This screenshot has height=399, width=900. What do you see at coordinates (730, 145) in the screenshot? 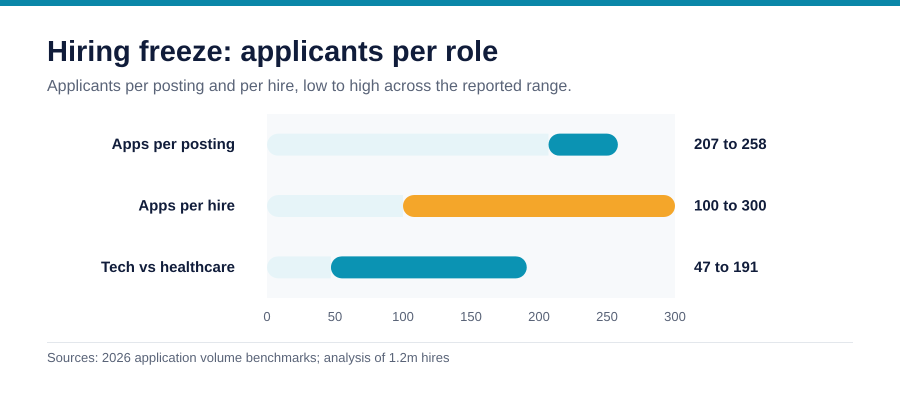
I see `text: 207 to 258` at bounding box center [730, 145].